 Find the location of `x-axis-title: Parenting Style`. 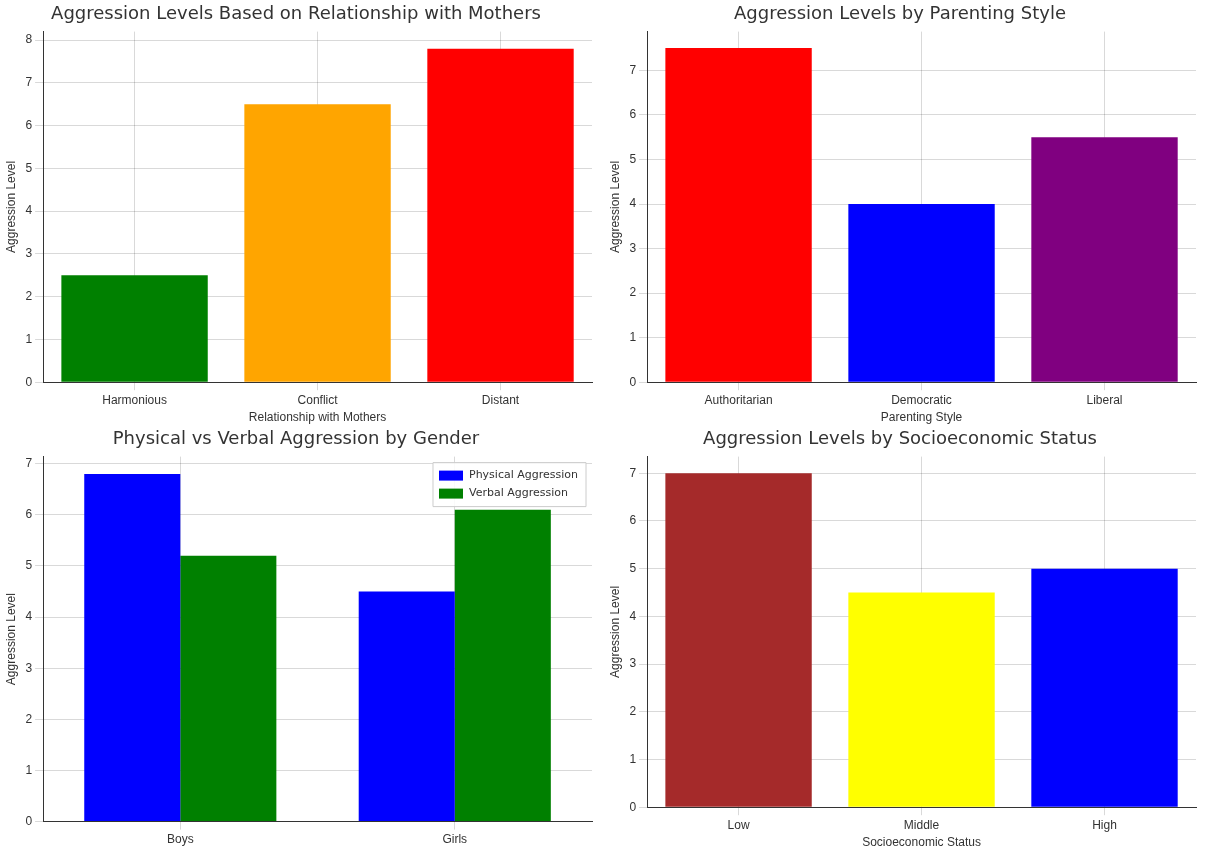

x-axis-title: Parenting Style is located at coordinates (921, 417).